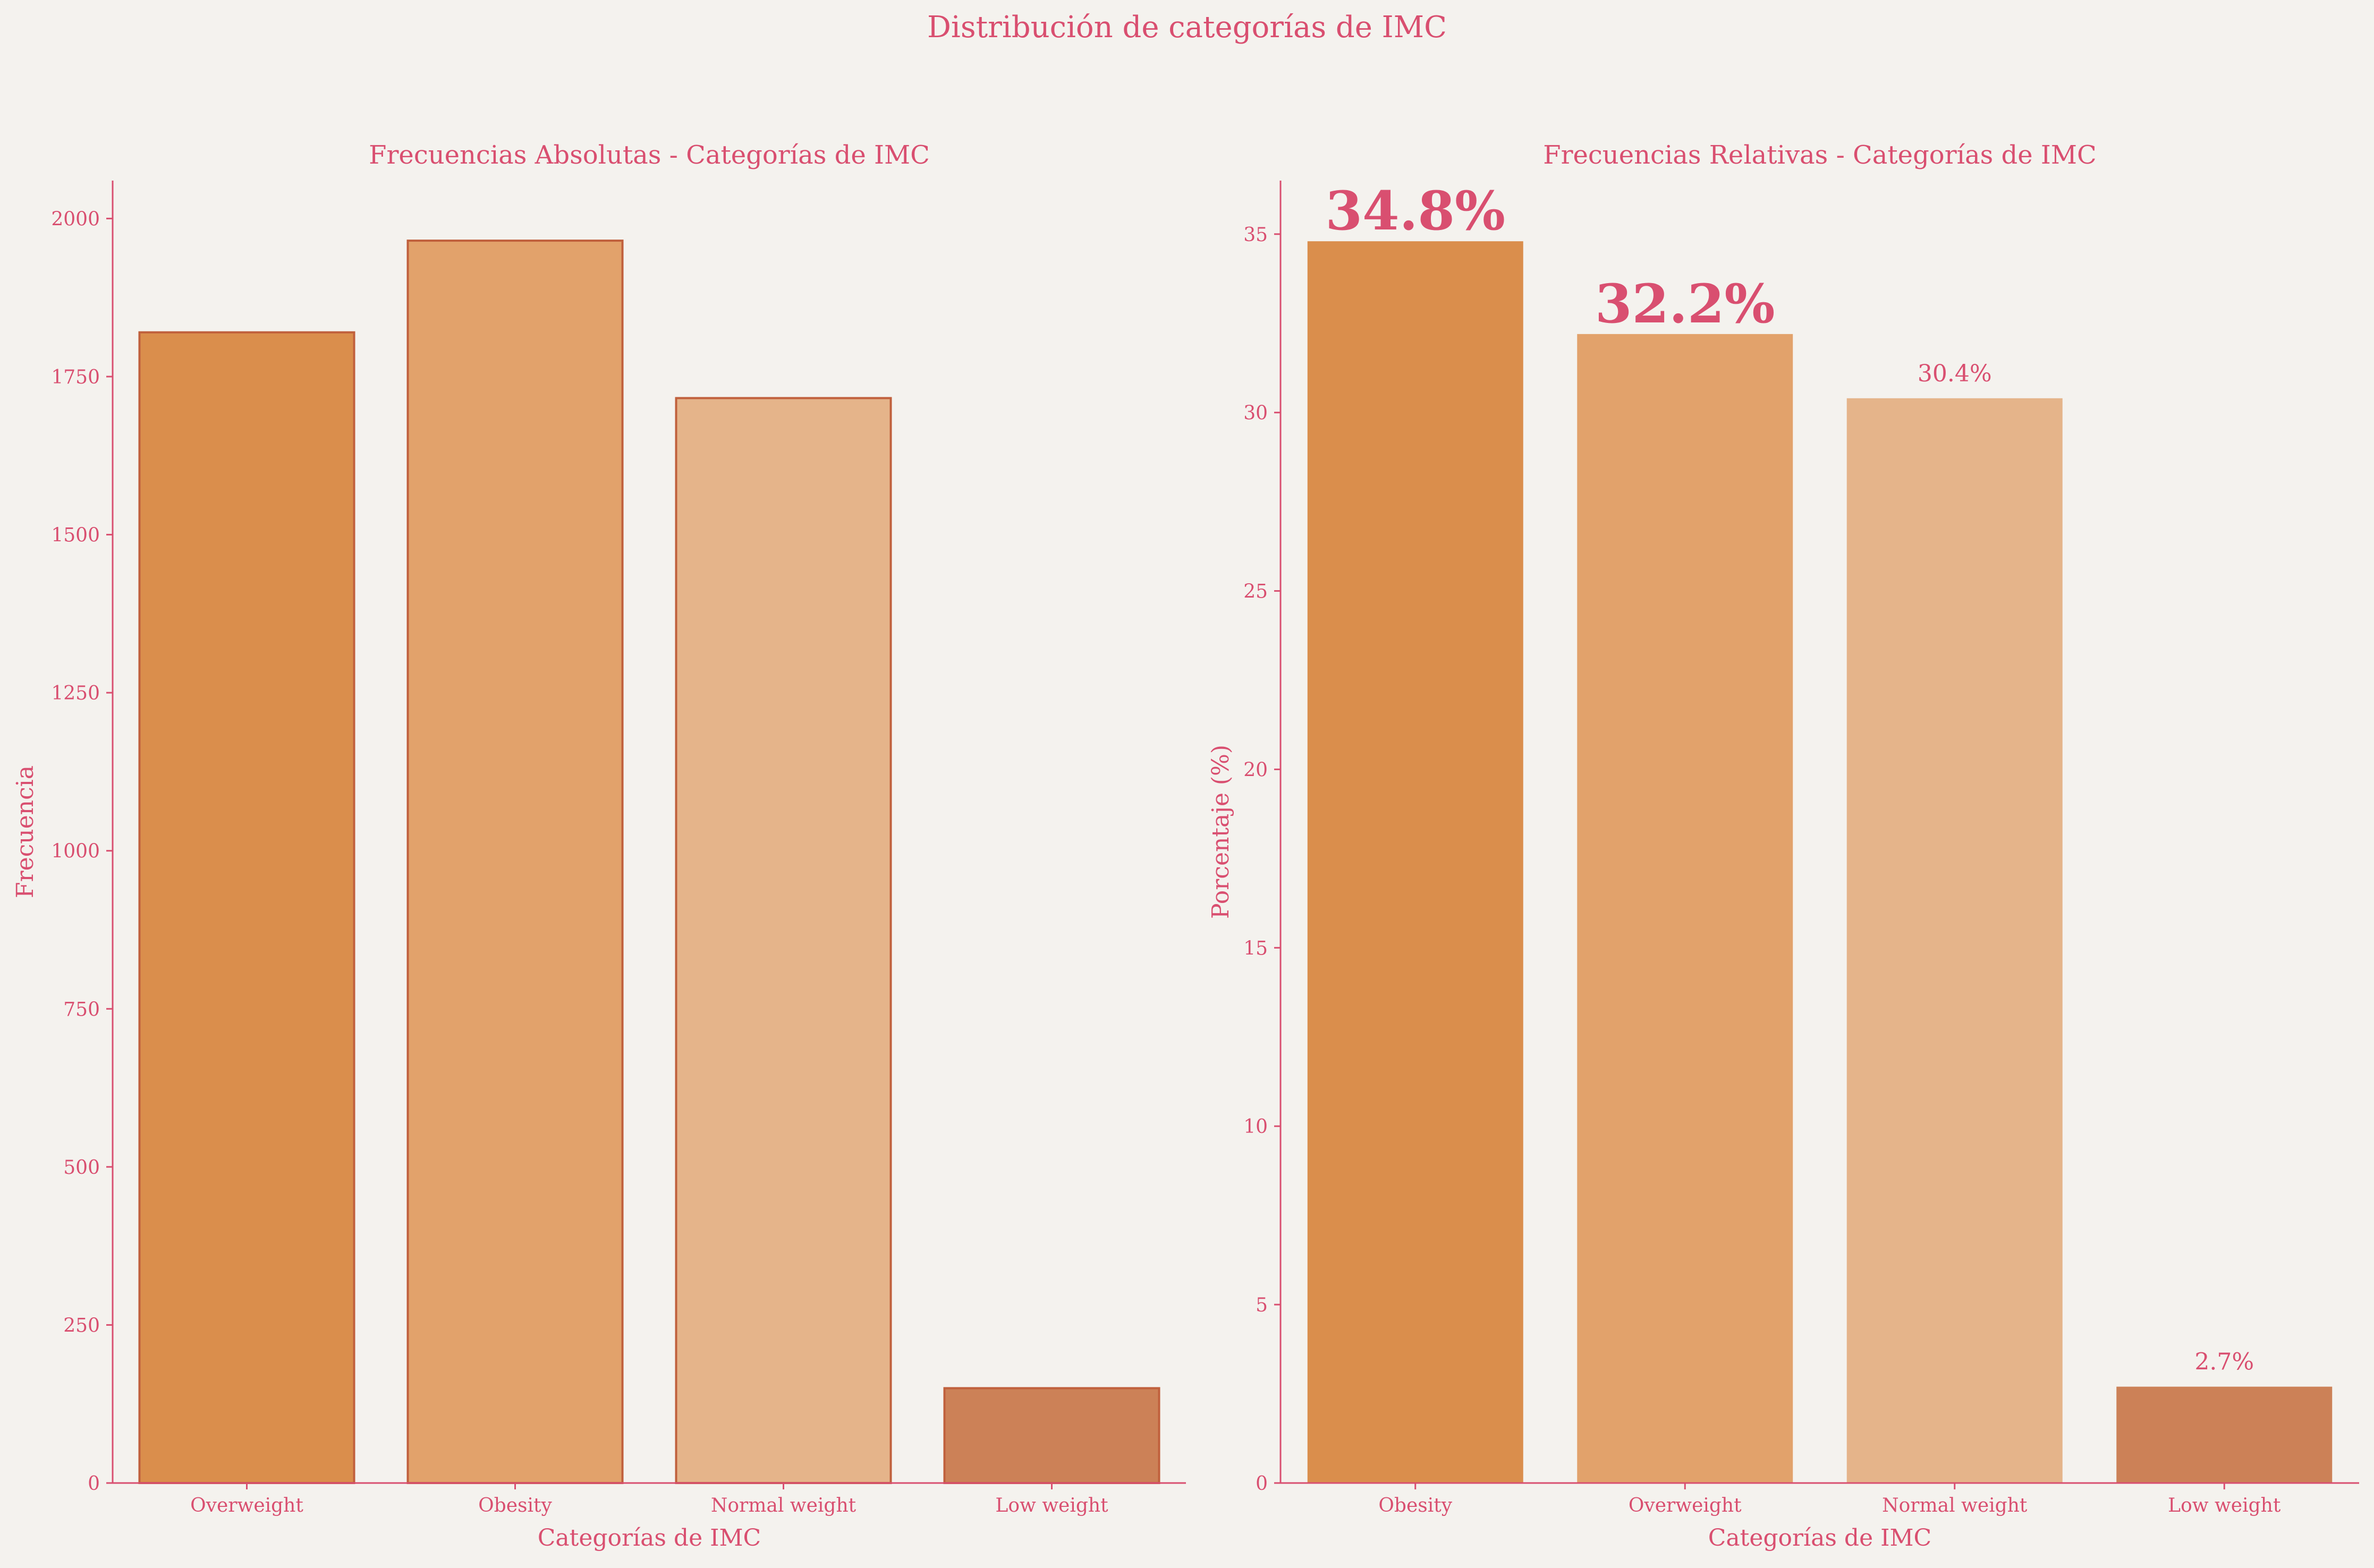  What do you see at coordinates (1255, 592) in the screenshot?
I see `panel-1-ytick-label-5: 25` at bounding box center [1255, 592].